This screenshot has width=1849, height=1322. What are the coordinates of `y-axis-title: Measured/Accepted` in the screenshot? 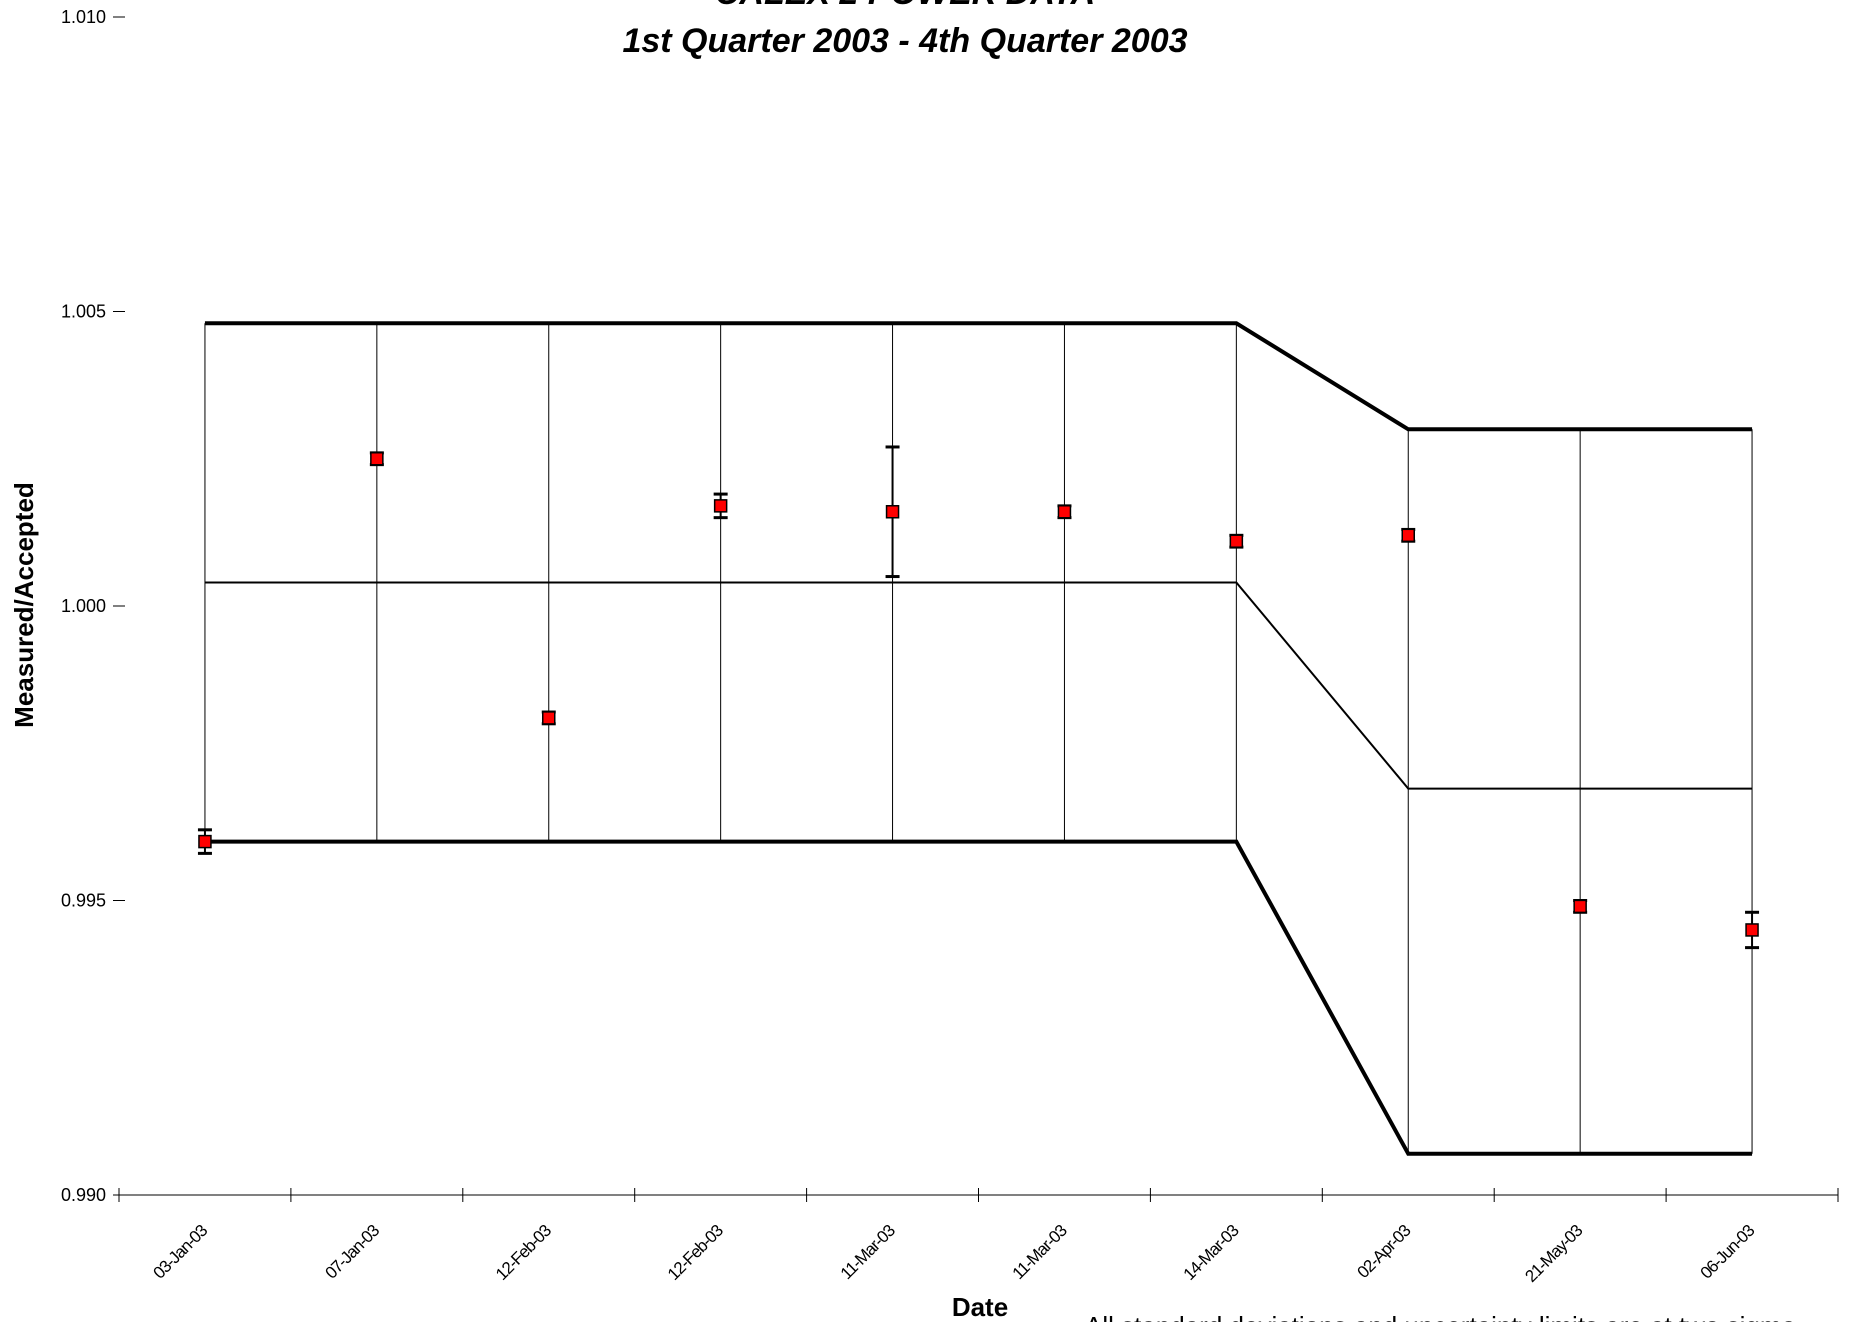 It's located at (24, 605).